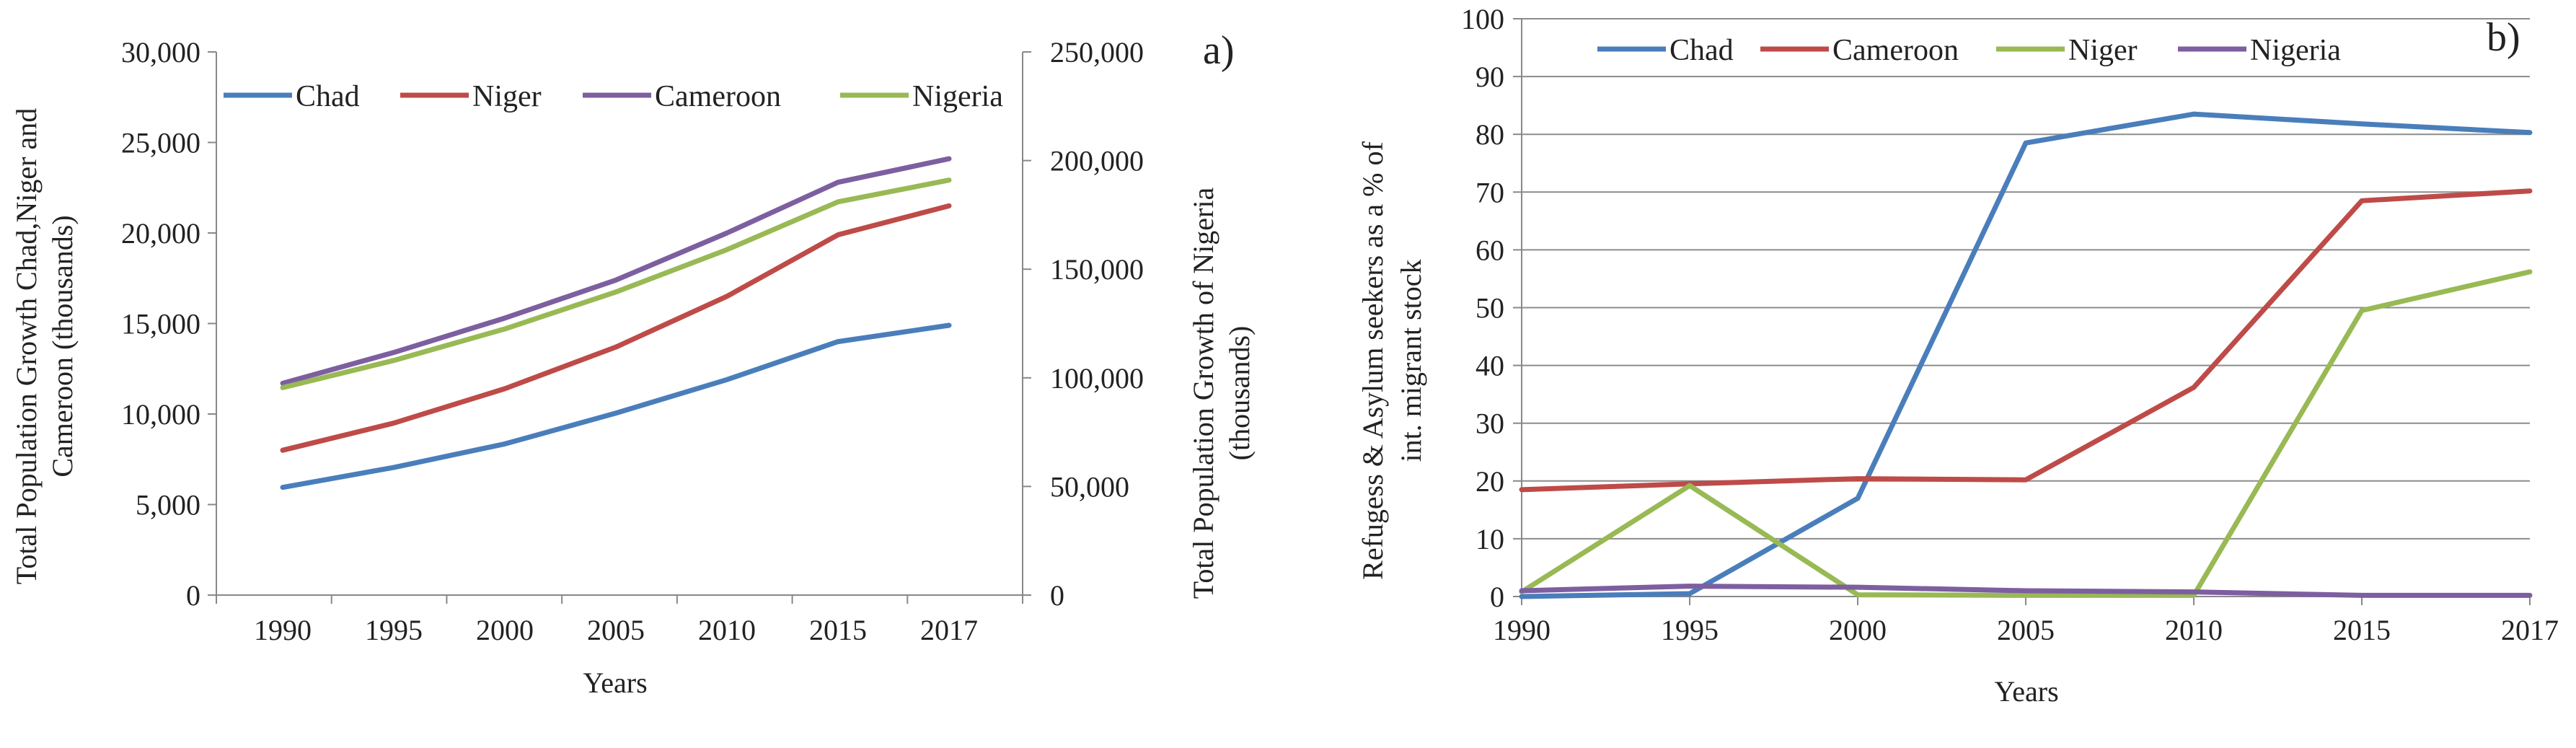  I want to click on chart-a-series-line-chad, so click(616, 406).